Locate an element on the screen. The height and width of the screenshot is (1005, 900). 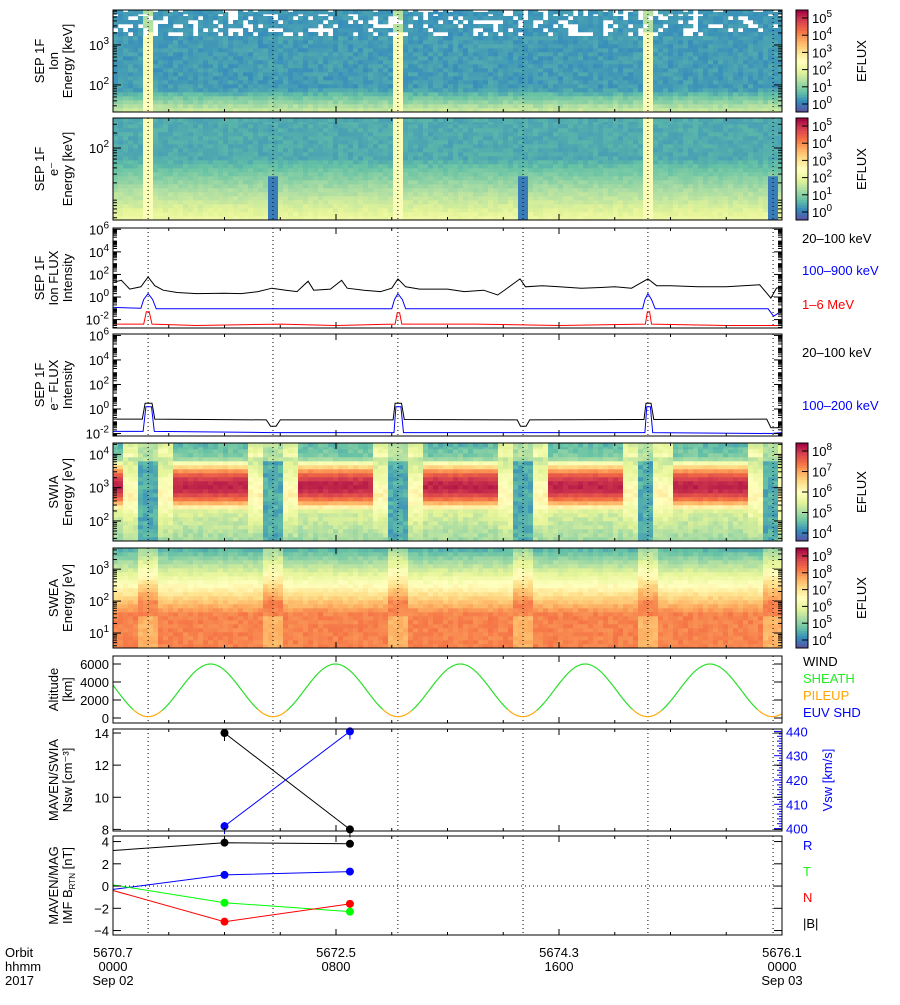
colorbar-tick-label: 102 is located at coordinates (822, 69).